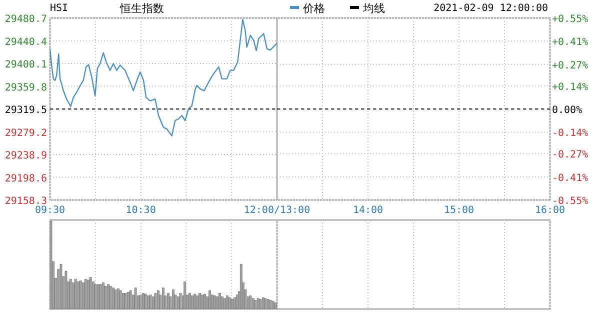  I want to click on y-tick-label: 29158.3, so click(25, 201).